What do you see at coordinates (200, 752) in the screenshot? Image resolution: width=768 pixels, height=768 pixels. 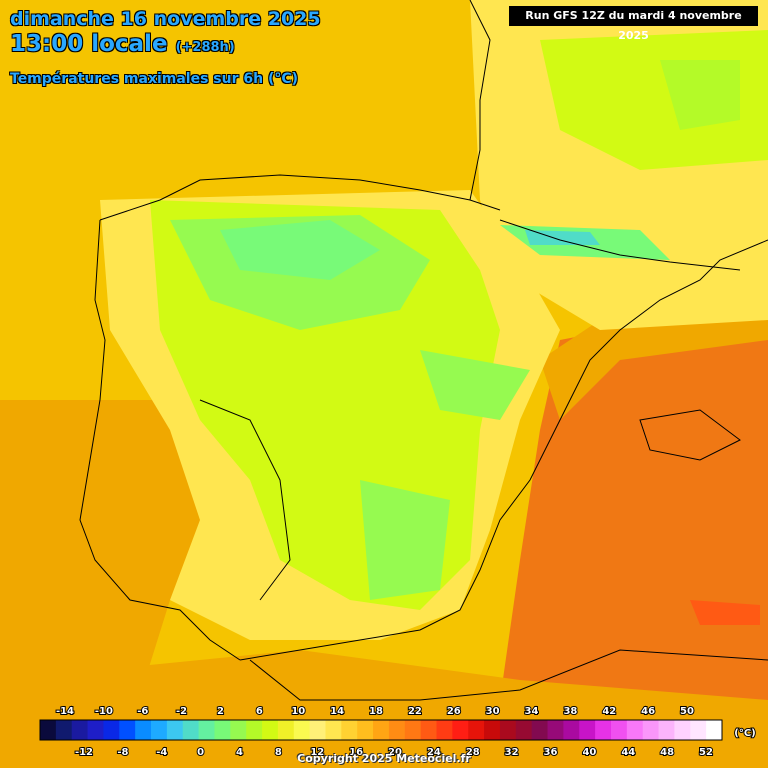 I see `legend-bottom-label: 0` at bounding box center [200, 752].